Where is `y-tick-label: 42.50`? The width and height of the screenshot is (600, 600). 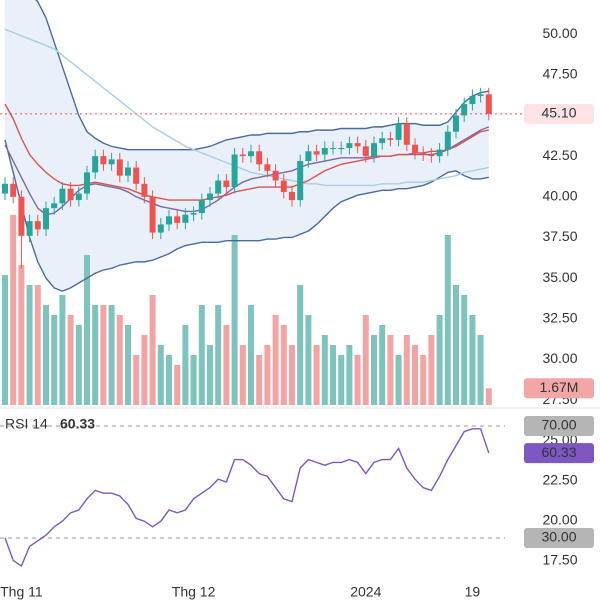 y-tick-label: 42.50 is located at coordinates (559, 155).